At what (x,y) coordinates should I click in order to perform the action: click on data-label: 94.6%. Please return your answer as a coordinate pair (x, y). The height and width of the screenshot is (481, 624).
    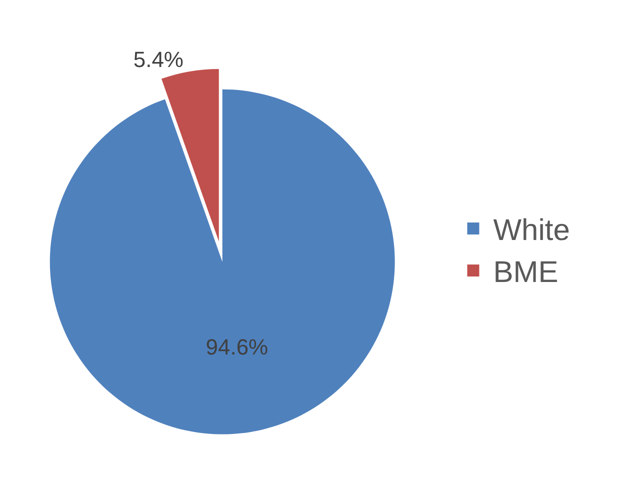
    Looking at the image, I should click on (237, 347).